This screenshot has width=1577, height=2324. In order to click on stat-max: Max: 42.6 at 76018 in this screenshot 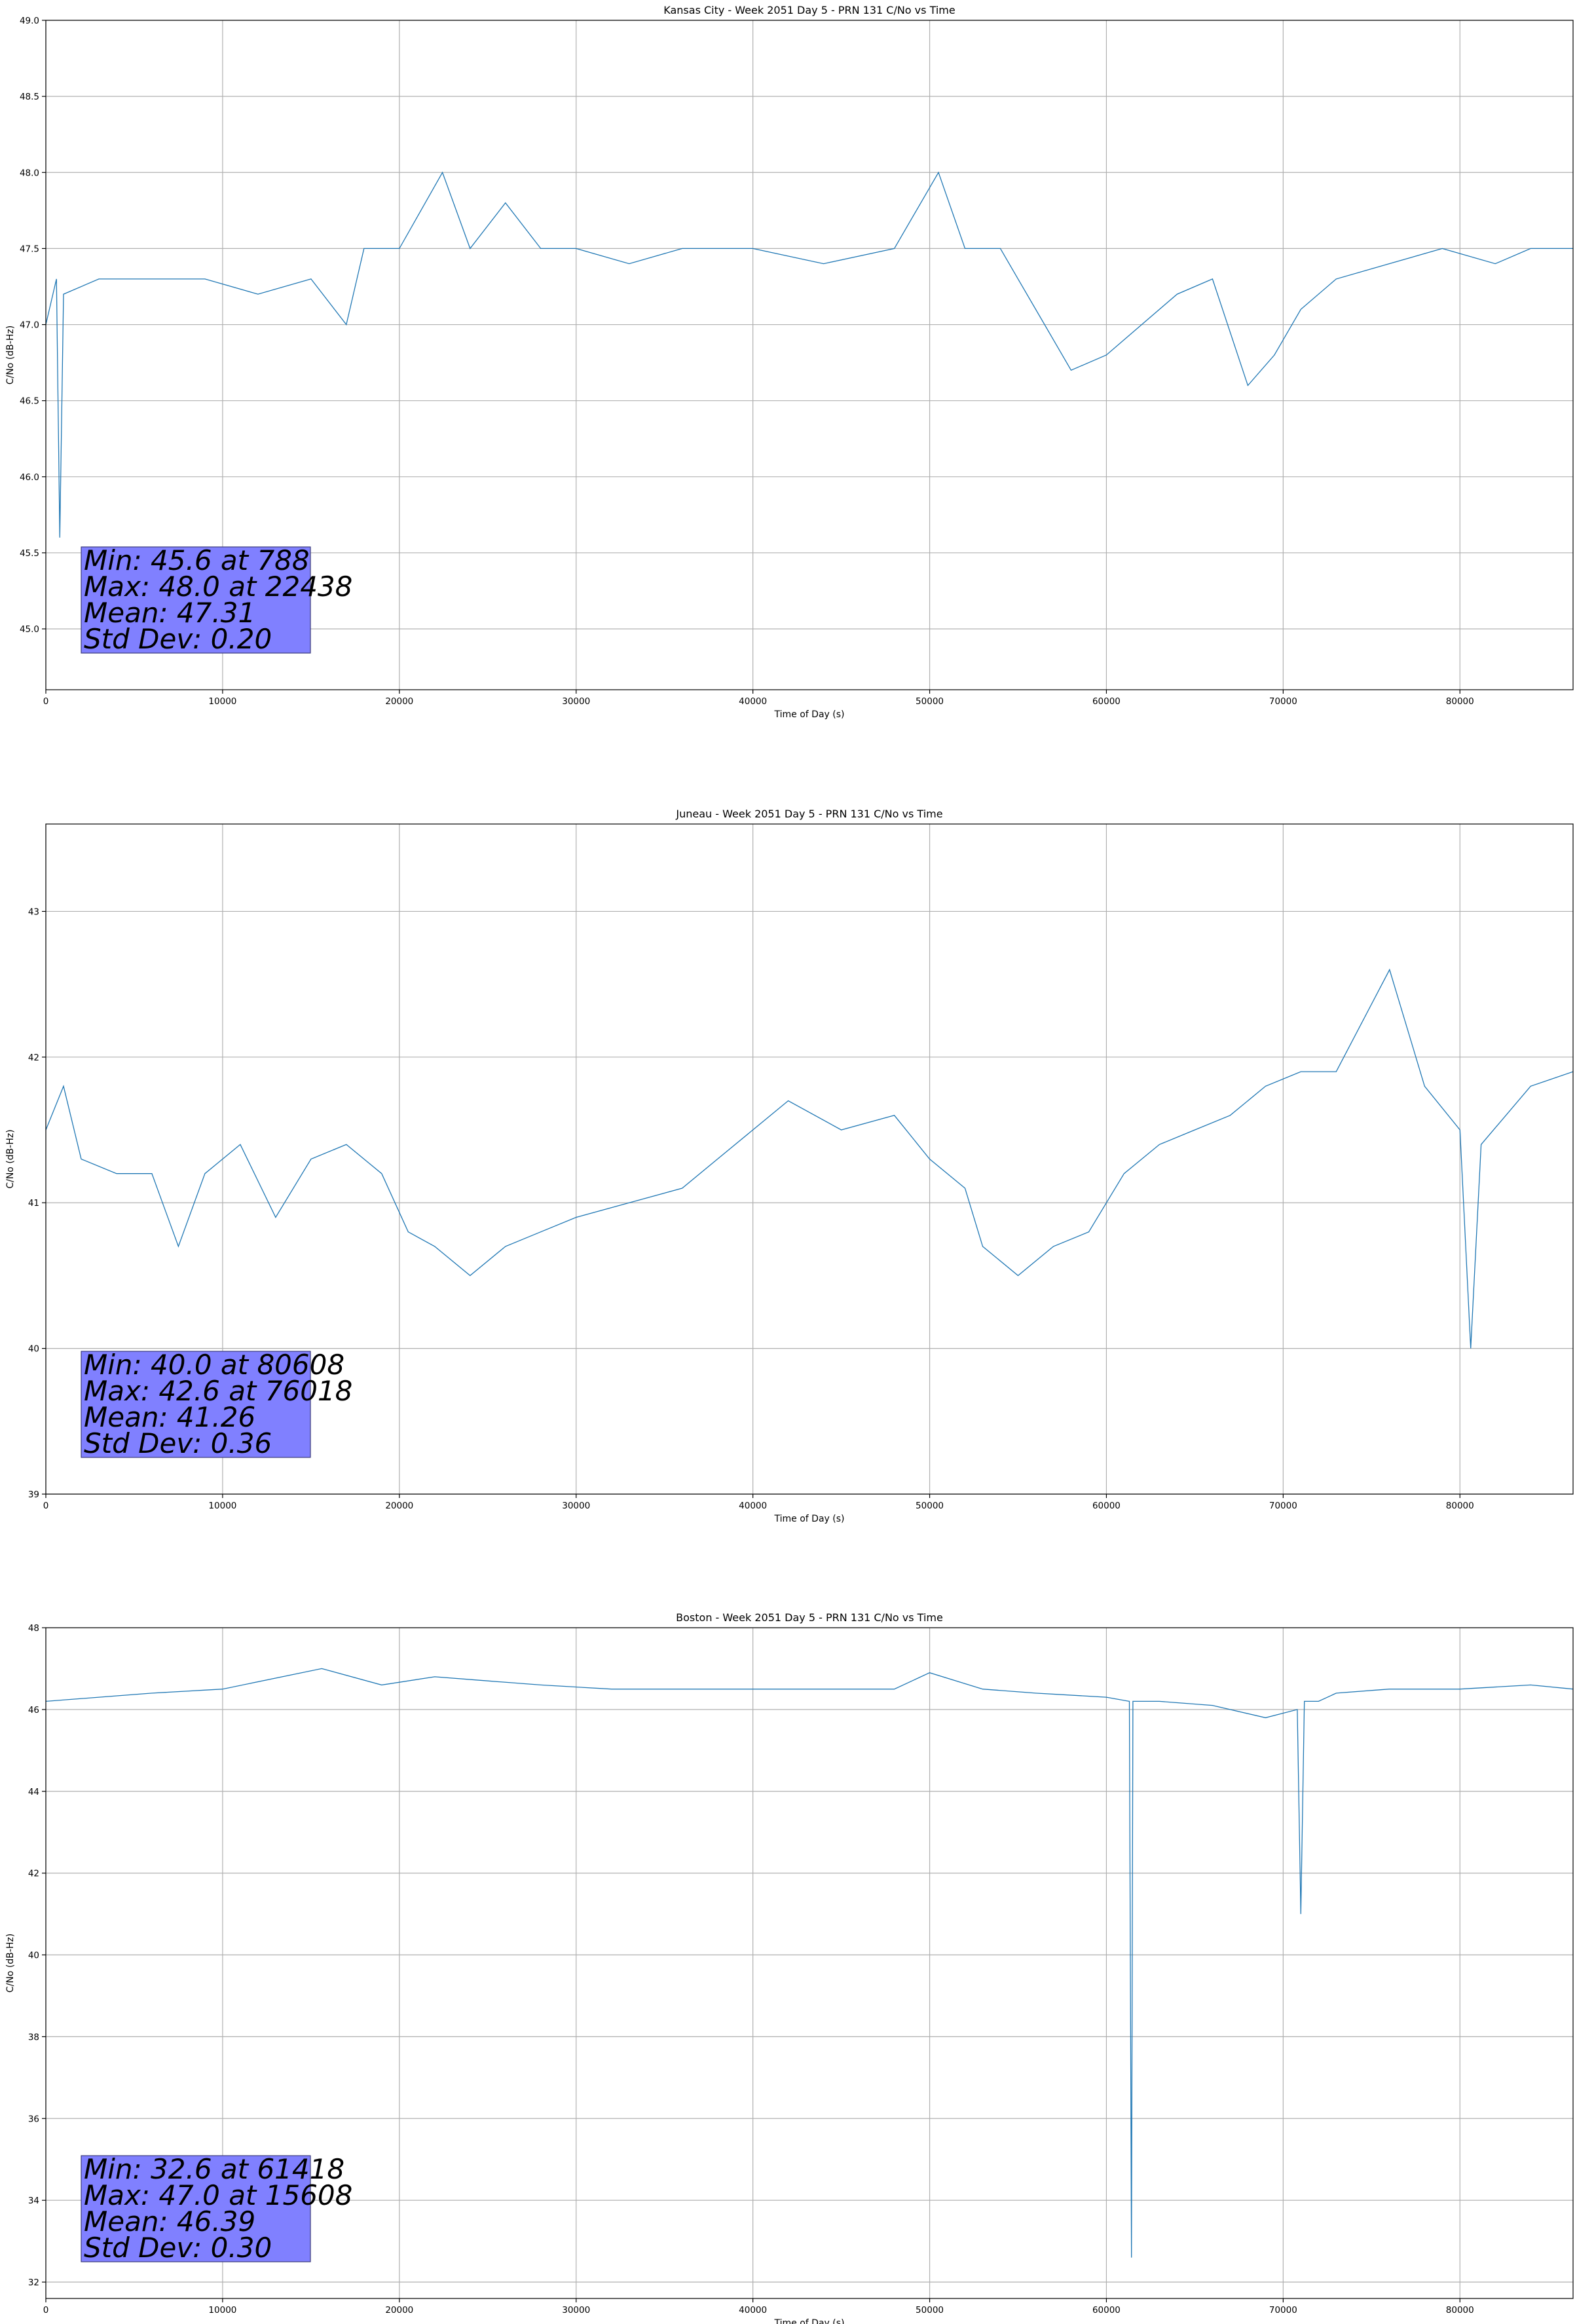, I will do `click(218, 1391)`.